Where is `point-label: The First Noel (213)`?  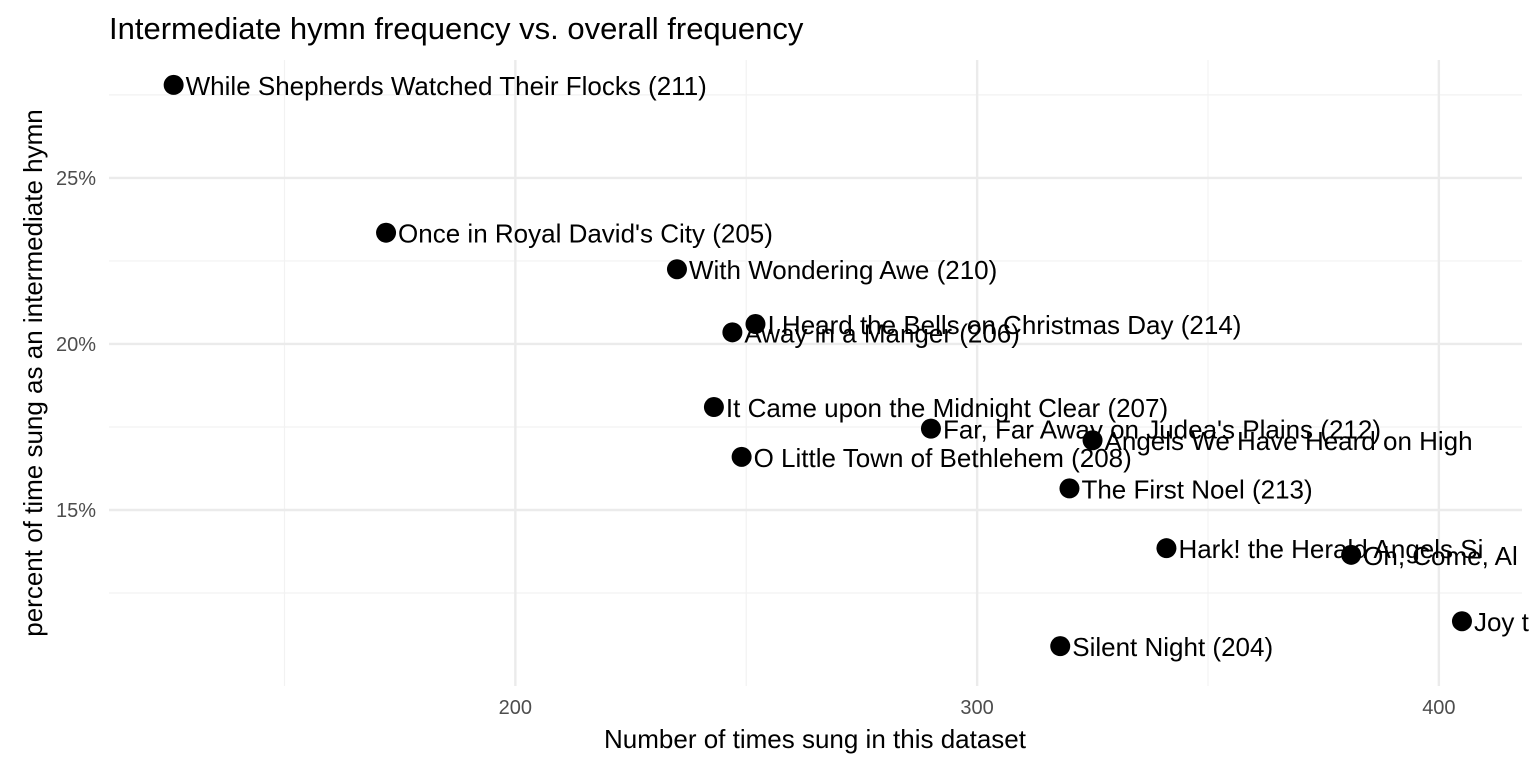
point-label: The First Noel (213) is located at coordinates (1196, 489).